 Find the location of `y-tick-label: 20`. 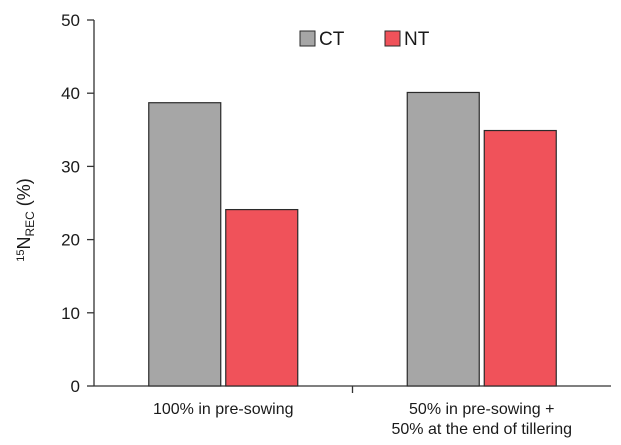

y-tick-label: 20 is located at coordinates (70, 240).